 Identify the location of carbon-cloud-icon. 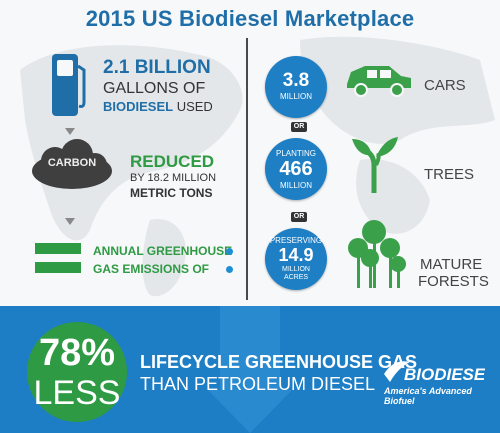
(72, 164).